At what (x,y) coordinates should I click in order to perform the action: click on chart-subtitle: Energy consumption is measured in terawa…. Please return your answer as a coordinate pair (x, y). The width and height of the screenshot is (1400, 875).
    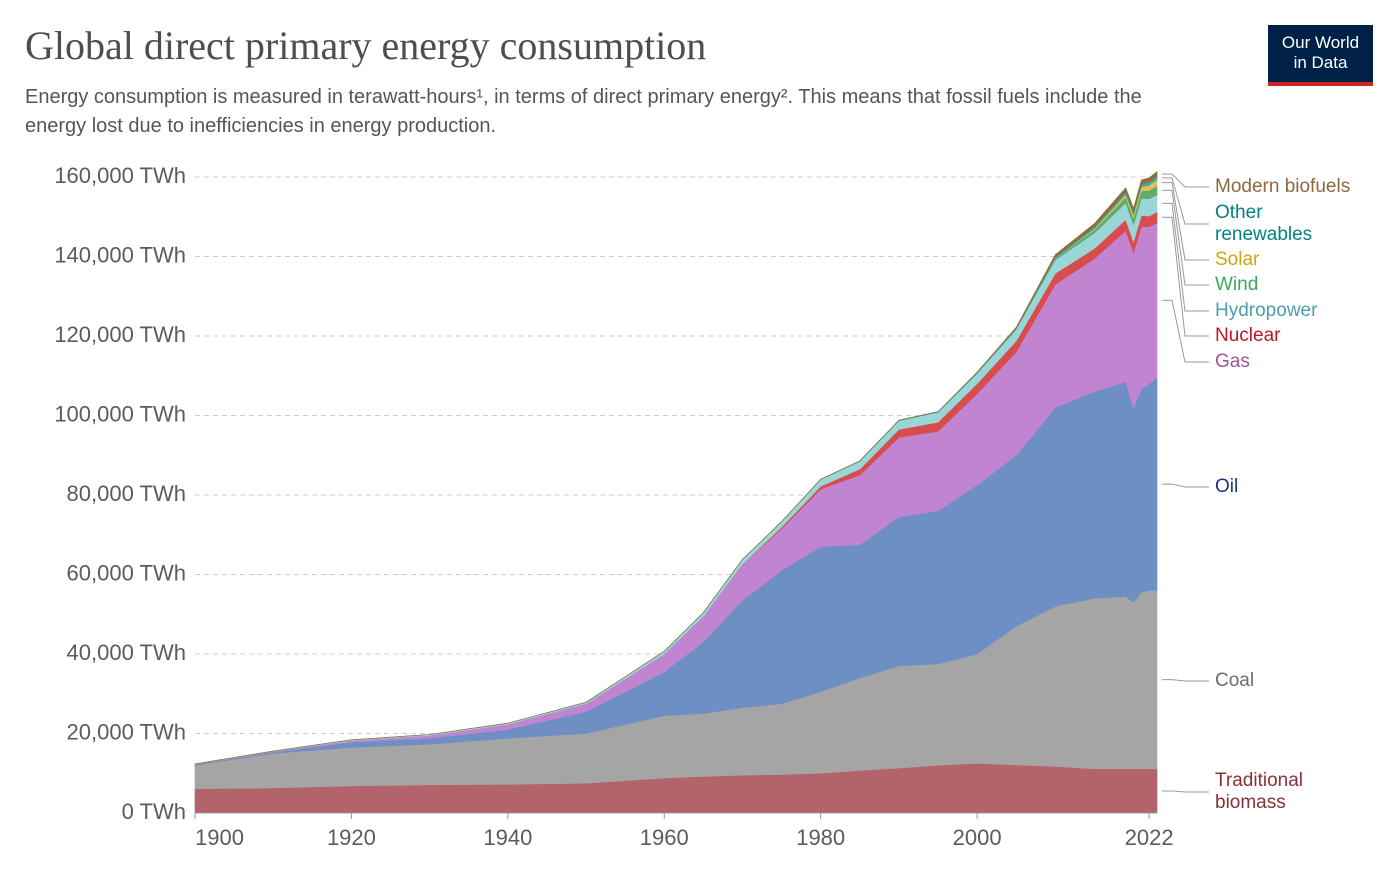
    Looking at the image, I should click on (583, 111).